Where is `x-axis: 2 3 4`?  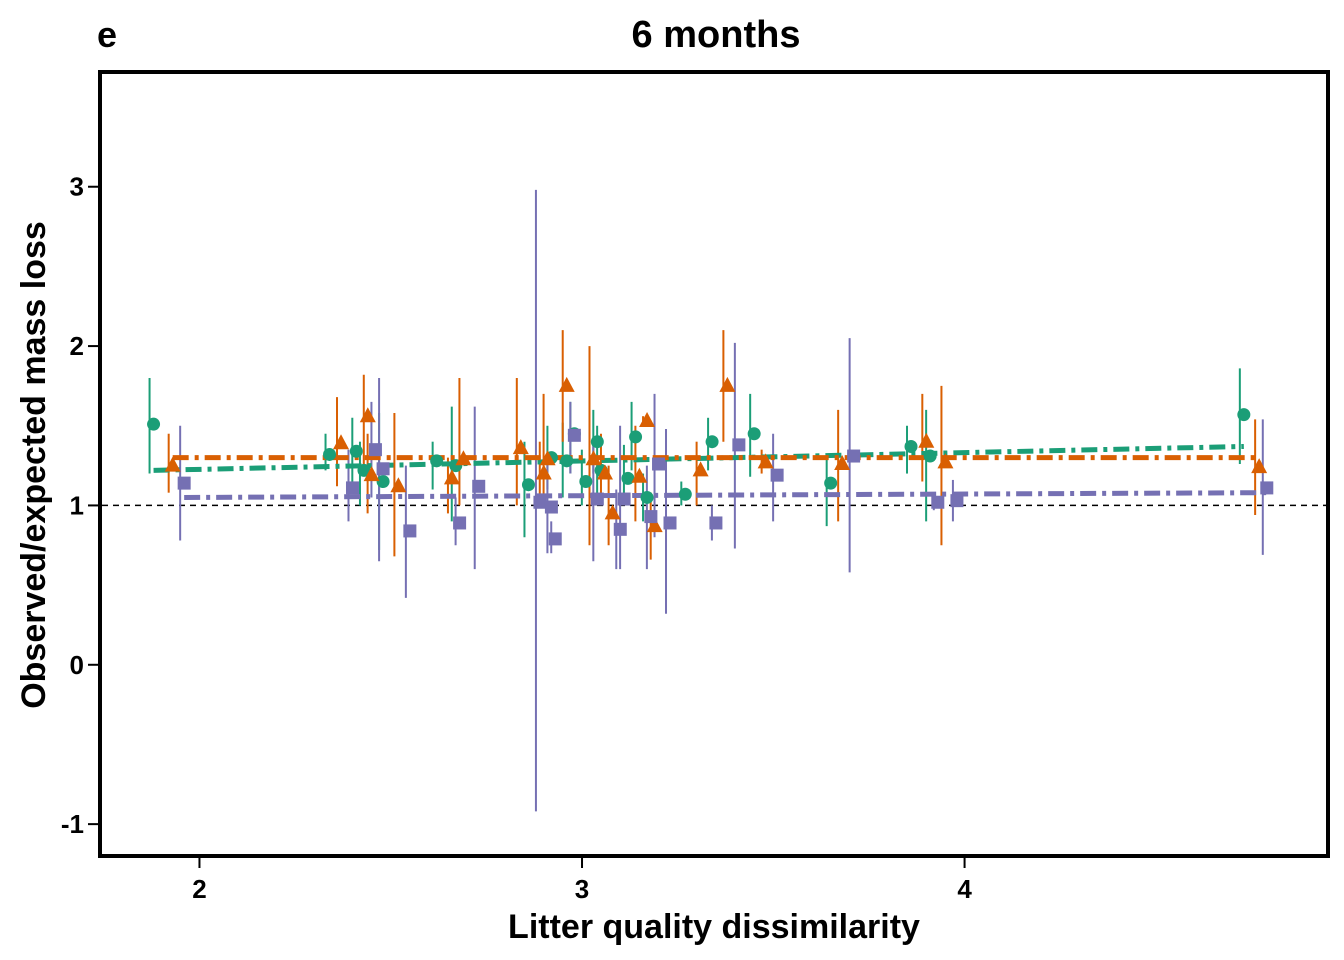
x-axis: 2 3 4 is located at coordinates (582, 881).